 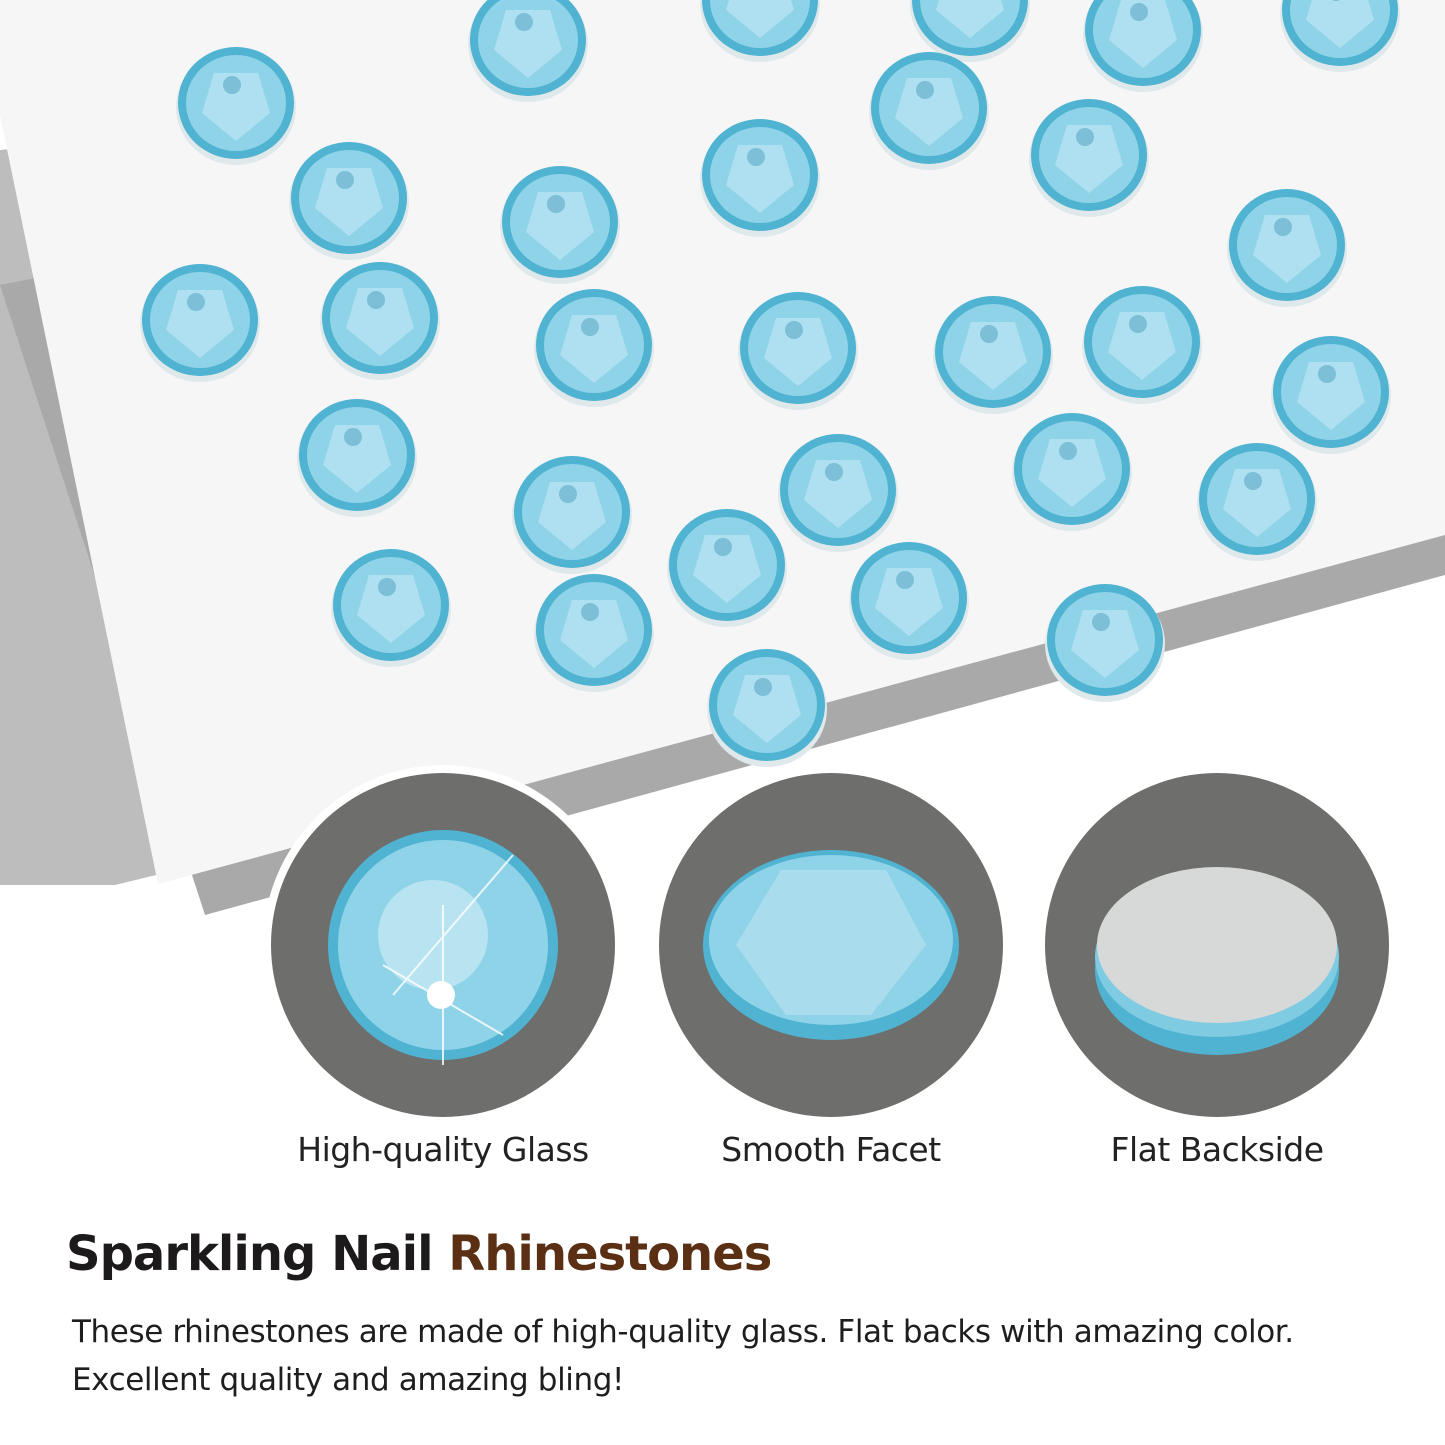 What do you see at coordinates (443, 945) in the screenshot?
I see `sparkle-stone-icon` at bounding box center [443, 945].